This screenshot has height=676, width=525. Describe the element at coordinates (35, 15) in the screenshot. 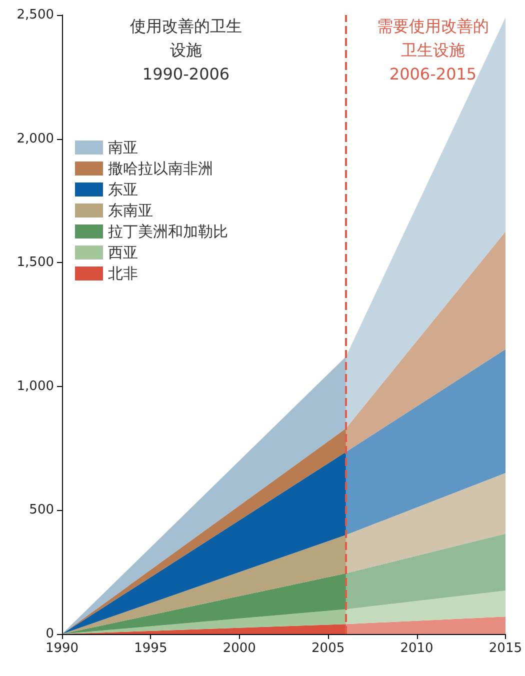

I see `y-tick-label: 2,500` at that location.